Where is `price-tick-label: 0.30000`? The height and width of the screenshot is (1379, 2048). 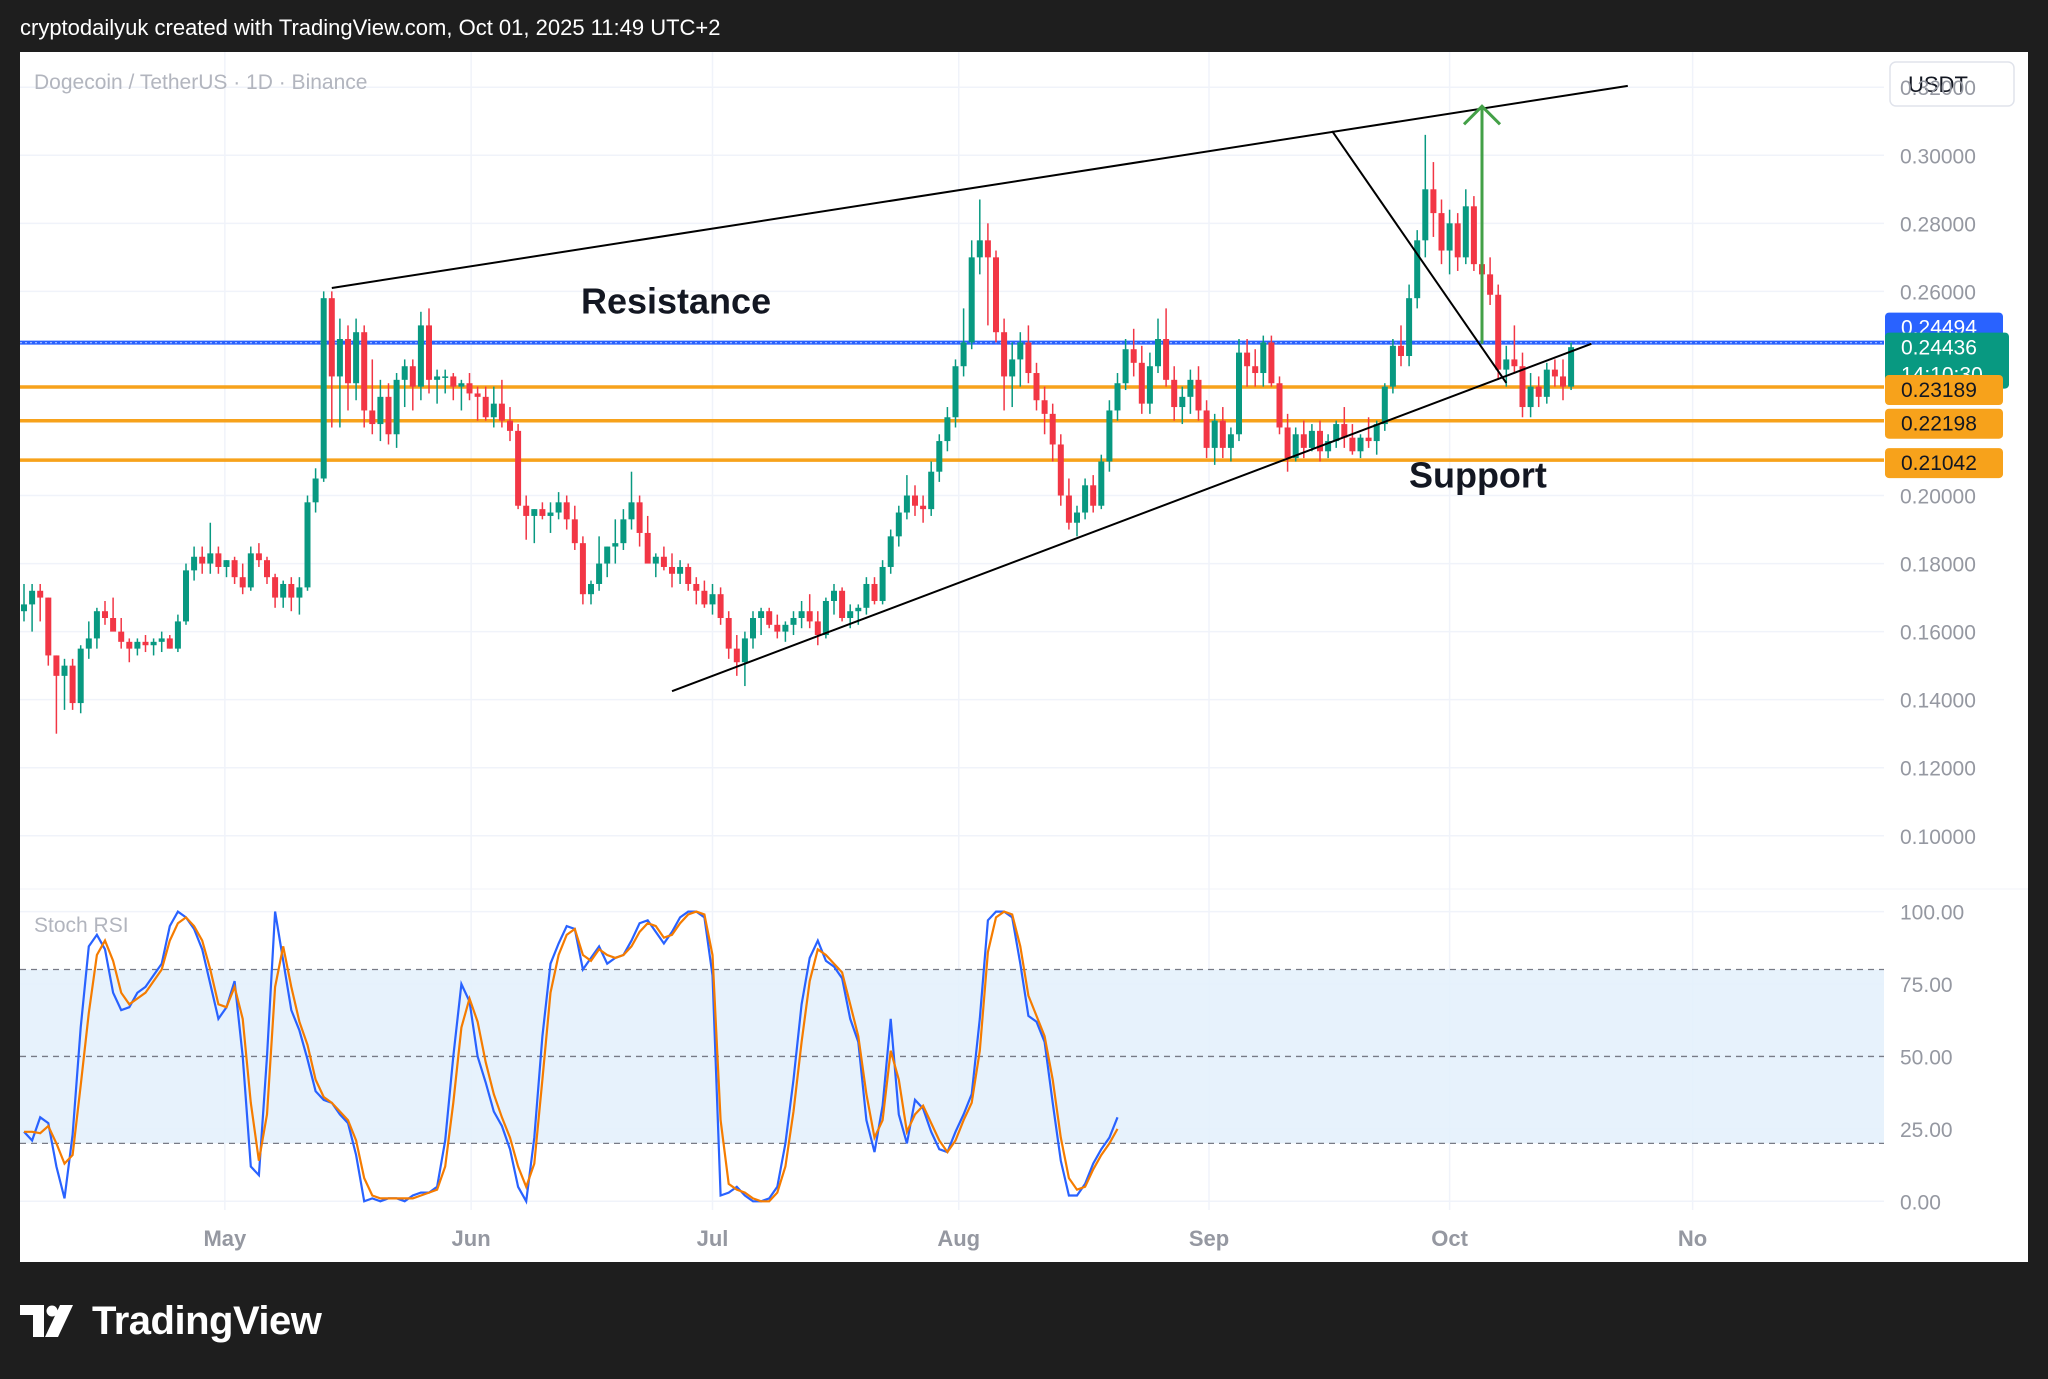 price-tick-label: 0.30000 is located at coordinates (1938, 156).